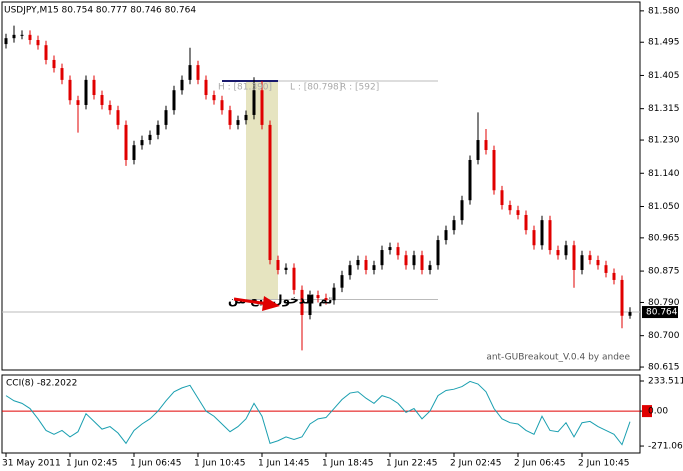  Describe the element at coordinates (318, 413) in the screenshot. I see `cci-line` at that location.